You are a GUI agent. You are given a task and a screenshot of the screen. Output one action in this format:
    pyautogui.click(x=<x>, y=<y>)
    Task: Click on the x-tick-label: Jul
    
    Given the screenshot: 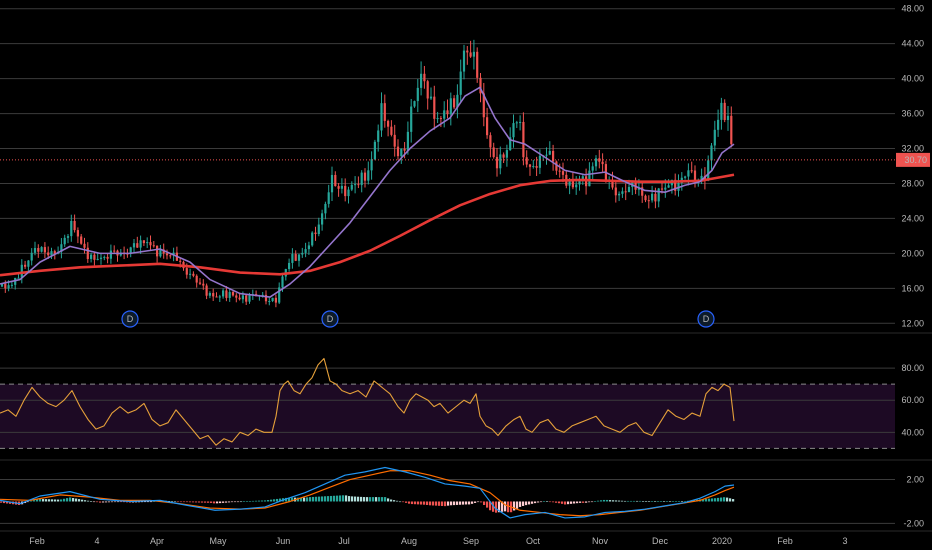 What is the action you would take?
    pyautogui.click(x=344, y=541)
    